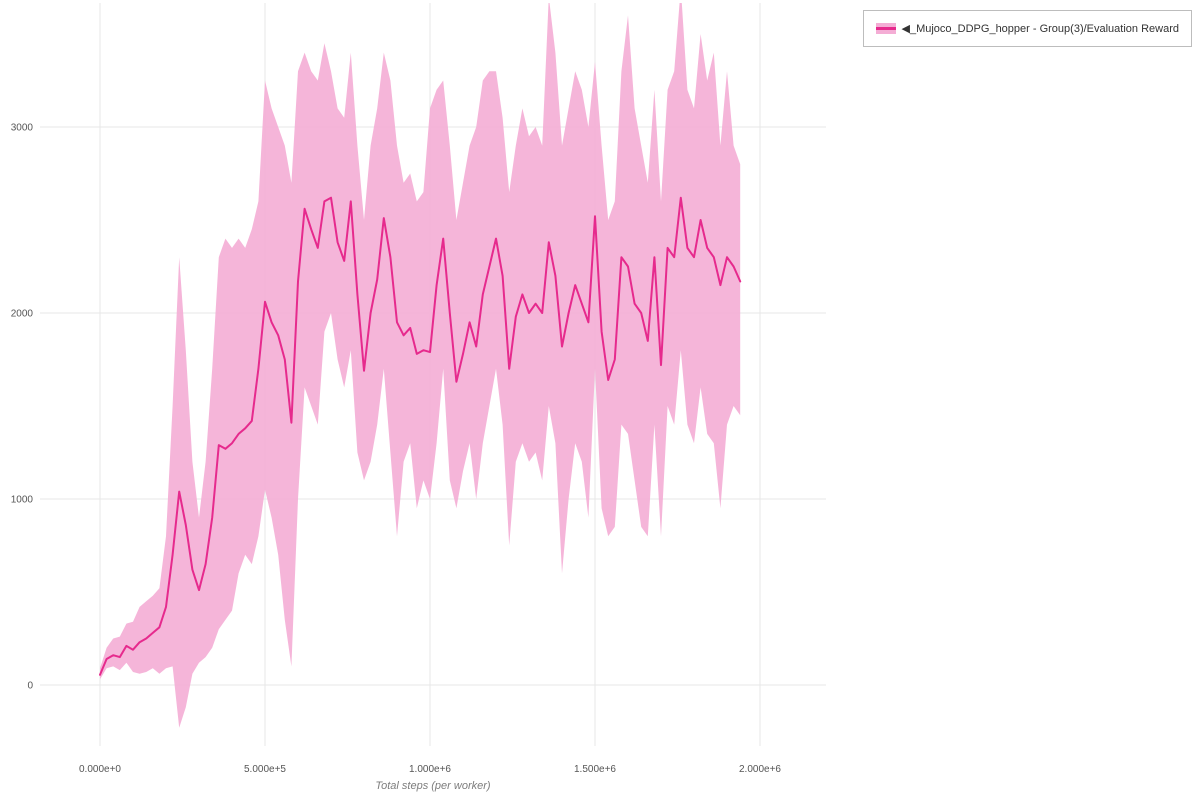 The height and width of the screenshot is (800, 1200). Describe the element at coordinates (433, 786) in the screenshot. I see `x-axis-title: Total steps (per worker)` at that location.